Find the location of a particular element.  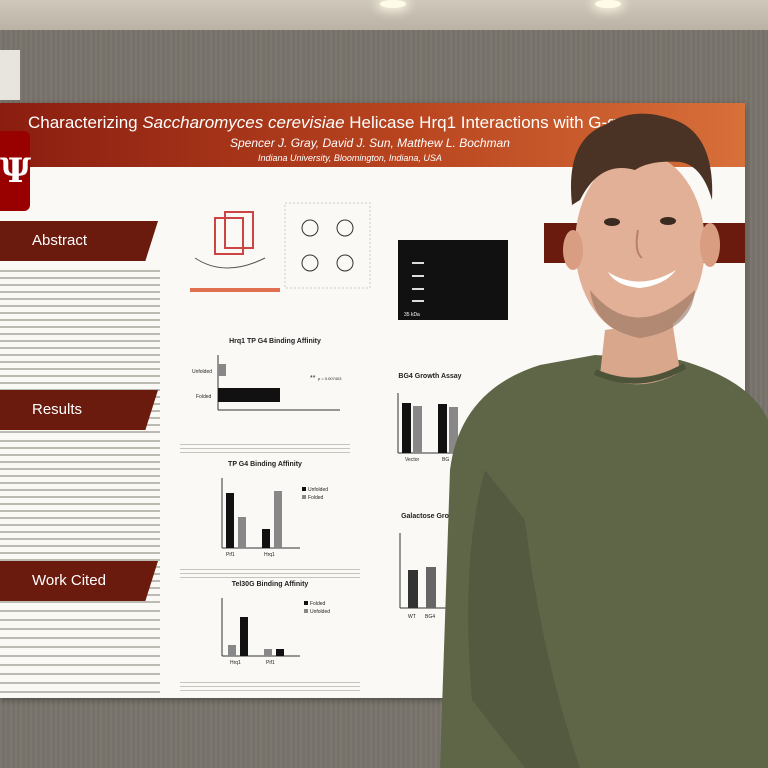

western-blot: 35 kDa is located at coordinates (453, 280).